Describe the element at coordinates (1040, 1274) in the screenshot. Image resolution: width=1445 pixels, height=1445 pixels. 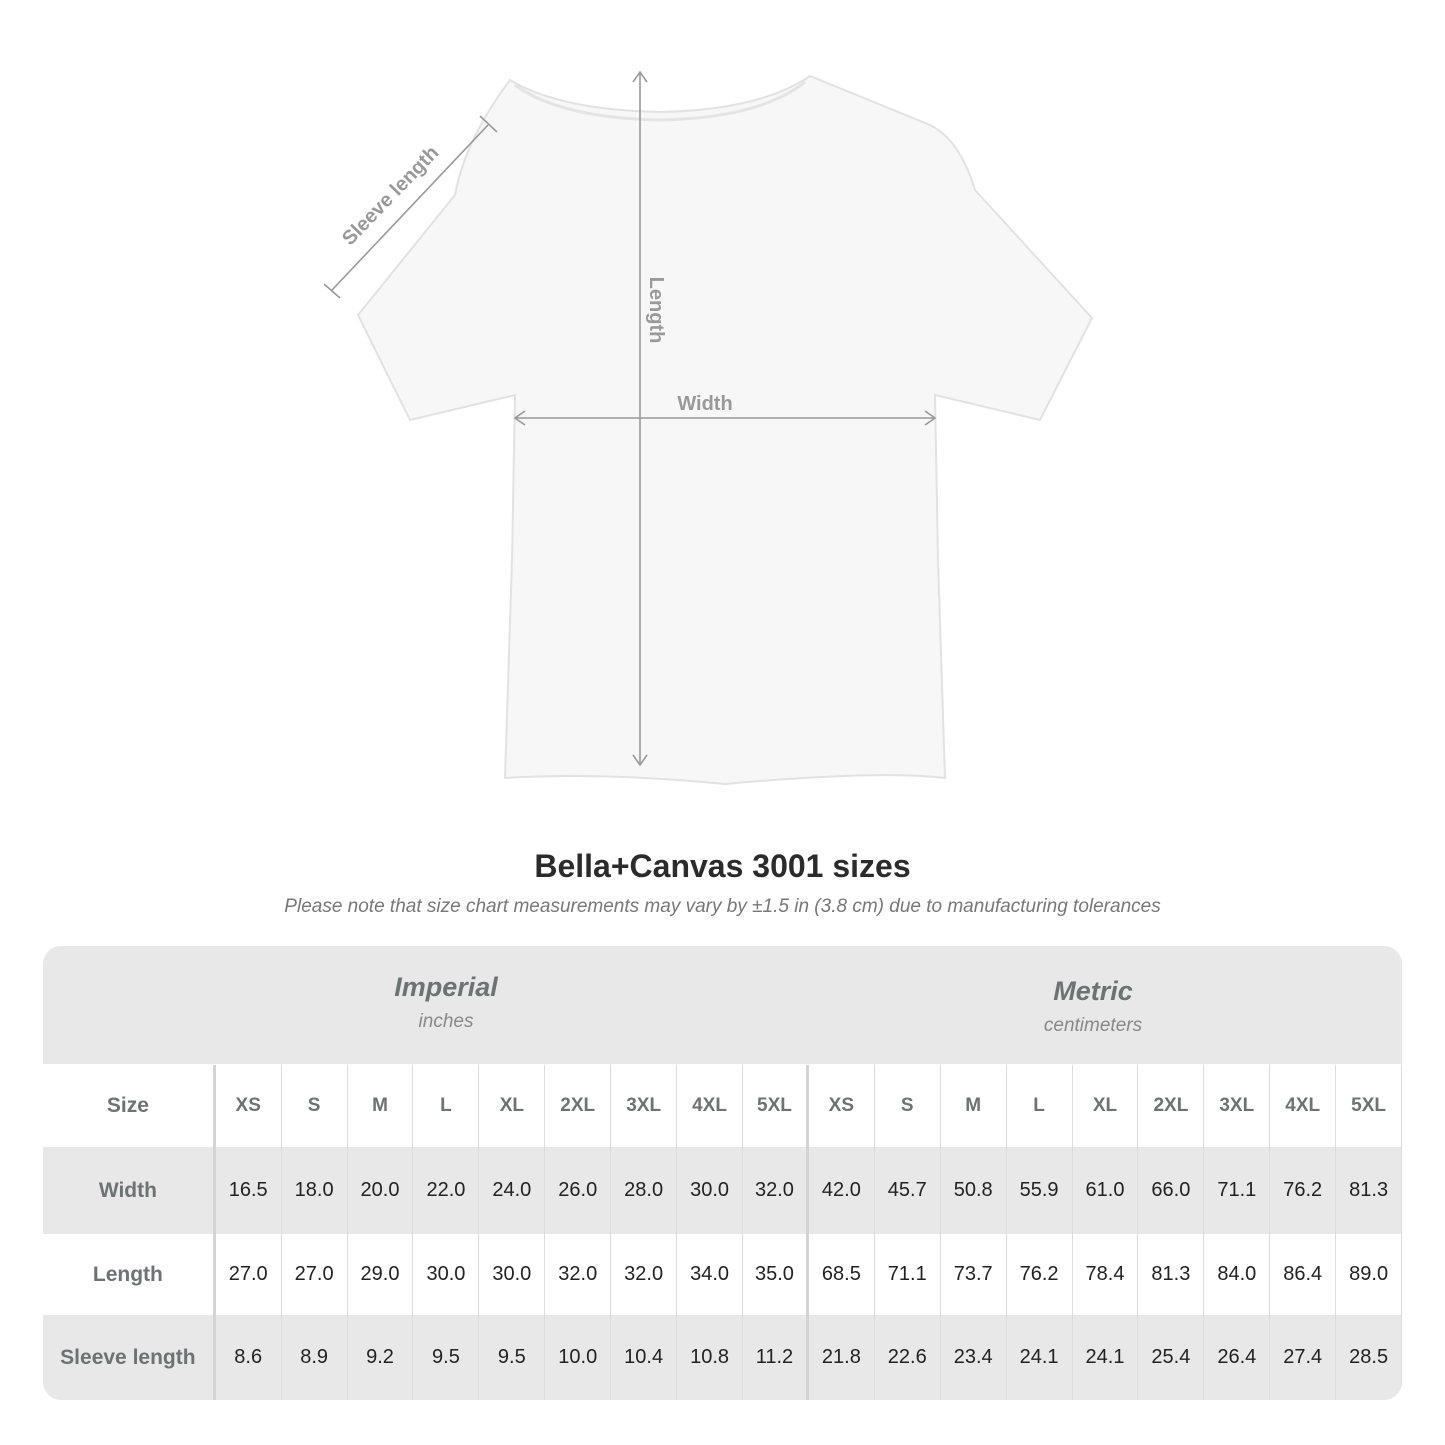
I see `cell-metric-L: 76.2` at that location.